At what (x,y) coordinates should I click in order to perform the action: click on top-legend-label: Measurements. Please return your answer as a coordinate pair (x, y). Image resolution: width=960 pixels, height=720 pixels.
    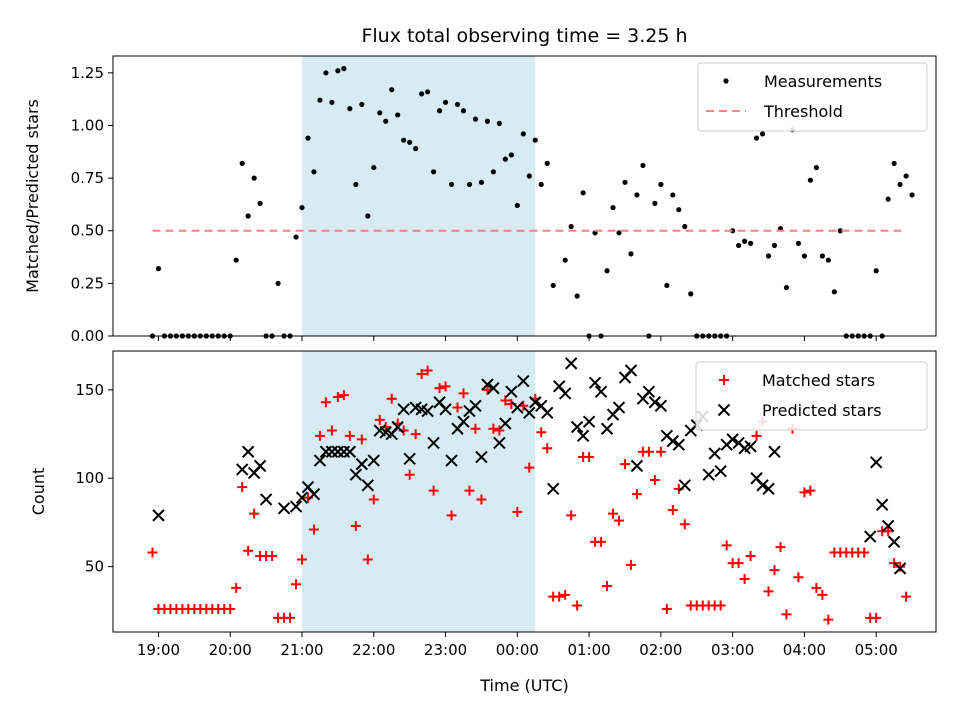
    Looking at the image, I should click on (823, 81).